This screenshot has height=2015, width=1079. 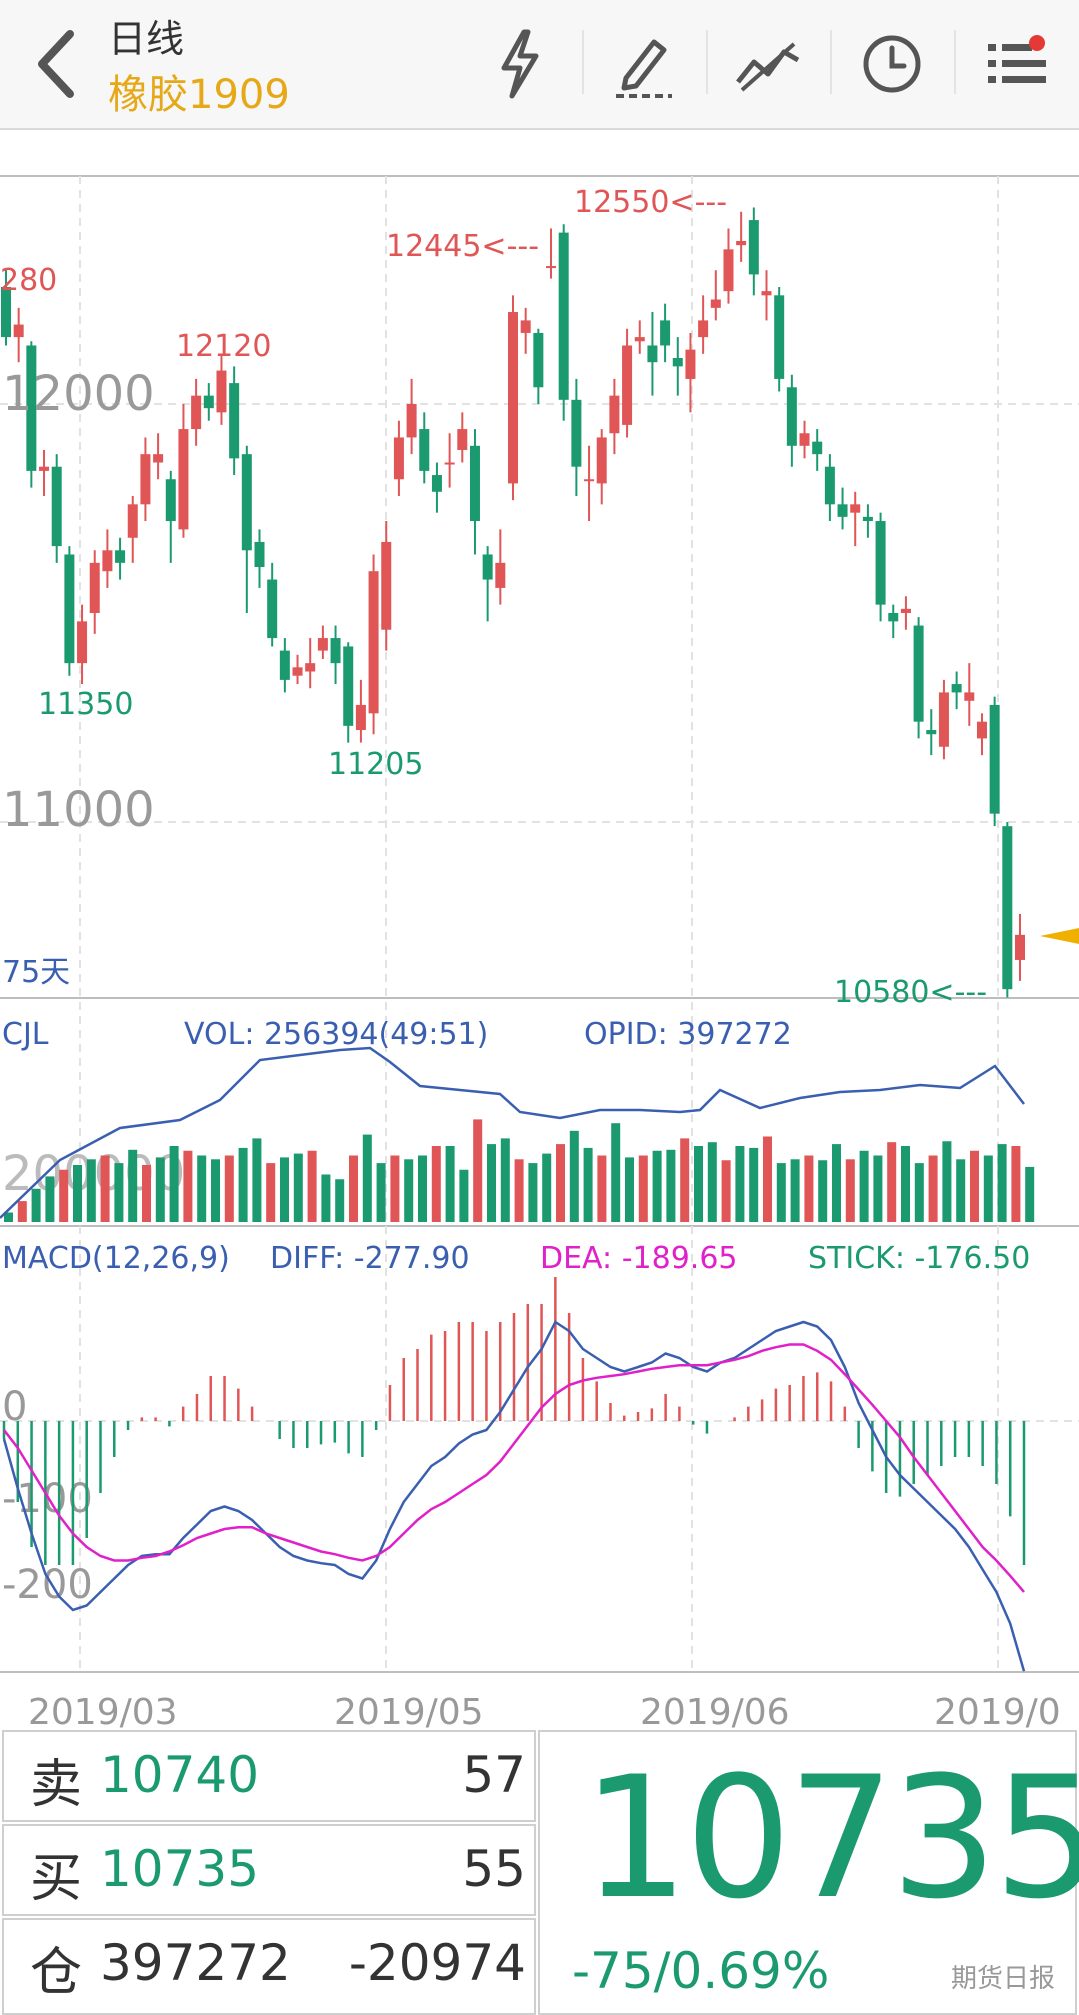 What do you see at coordinates (768, 64) in the screenshot?
I see `indicator-button` at bounding box center [768, 64].